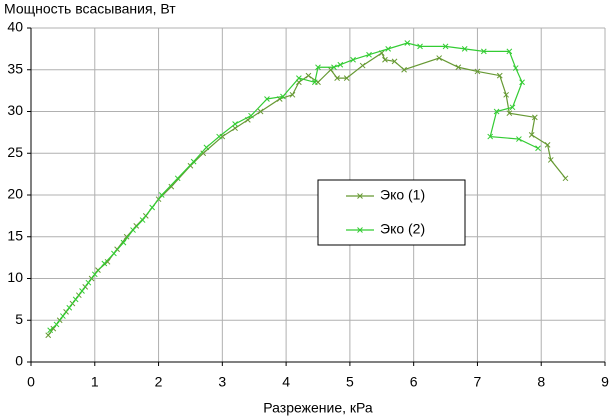 This screenshot has height=417, width=611. Describe the element at coordinates (90, 9) in the screenshot. I see `y-axis-title: Мощность всасывания, Вт` at that location.